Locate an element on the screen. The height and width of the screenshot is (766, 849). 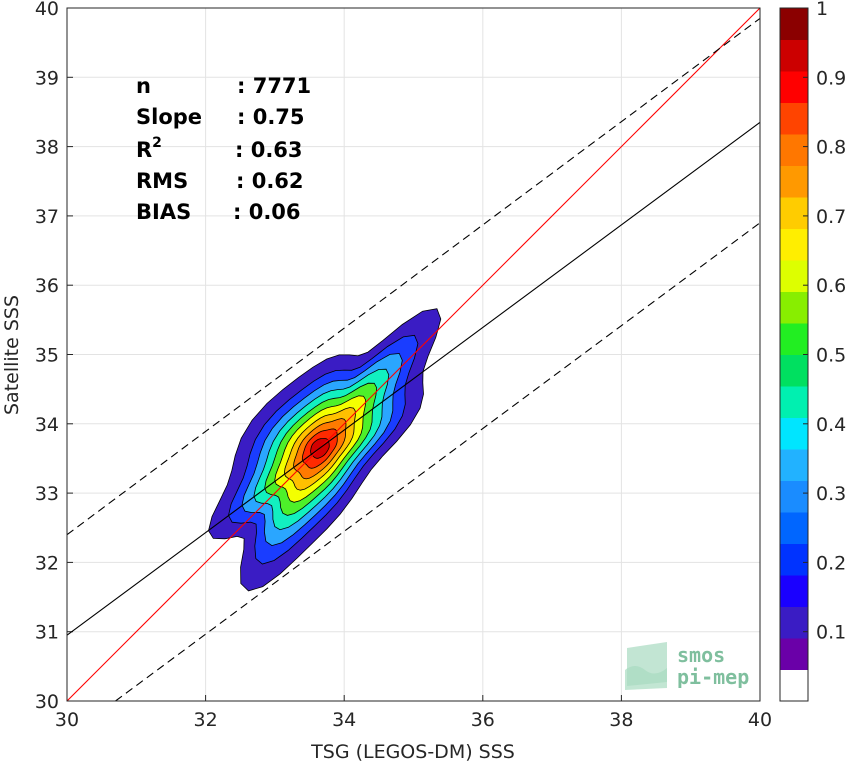
y-axis-label: Satellite SSS is located at coordinates (12, 355).